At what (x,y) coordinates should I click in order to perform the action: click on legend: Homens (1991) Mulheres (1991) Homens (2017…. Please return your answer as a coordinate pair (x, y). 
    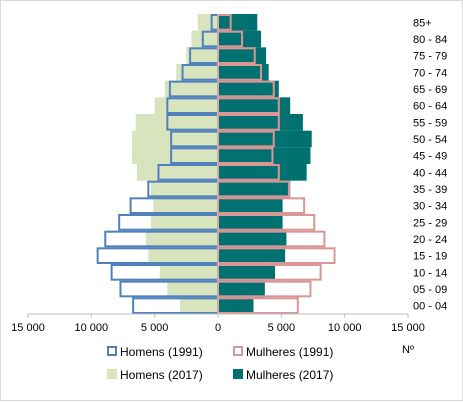
    Looking at the image, I should click on (220, 363).